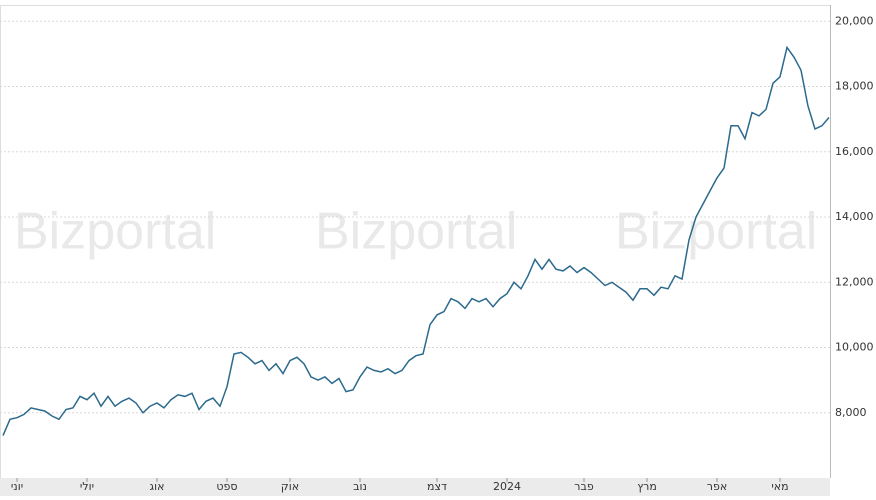  What do you see at coordinates (87, 486) in the screenshot?
I see `x-tick-label: יולי` at bounding box center [87, 486].